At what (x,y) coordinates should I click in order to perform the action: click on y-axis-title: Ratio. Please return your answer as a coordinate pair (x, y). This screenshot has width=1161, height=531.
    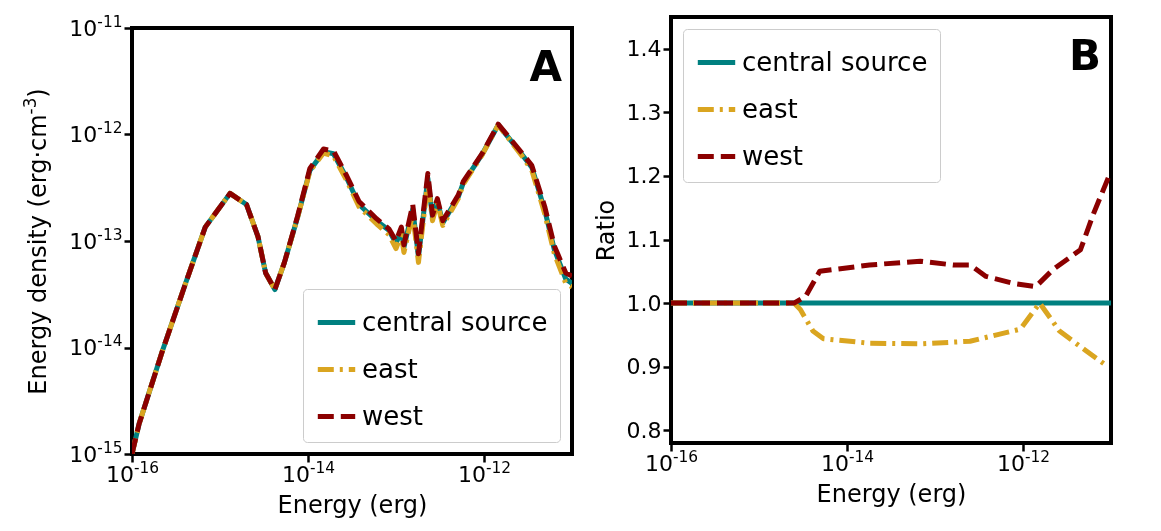
    Looking at the image, I should click on (605, 230).